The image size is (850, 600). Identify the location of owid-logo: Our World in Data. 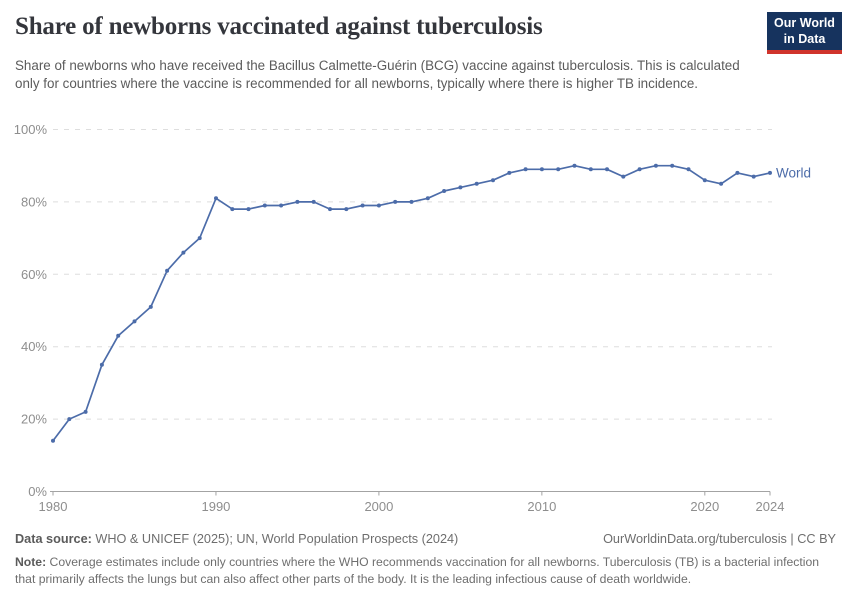
(804, 33).